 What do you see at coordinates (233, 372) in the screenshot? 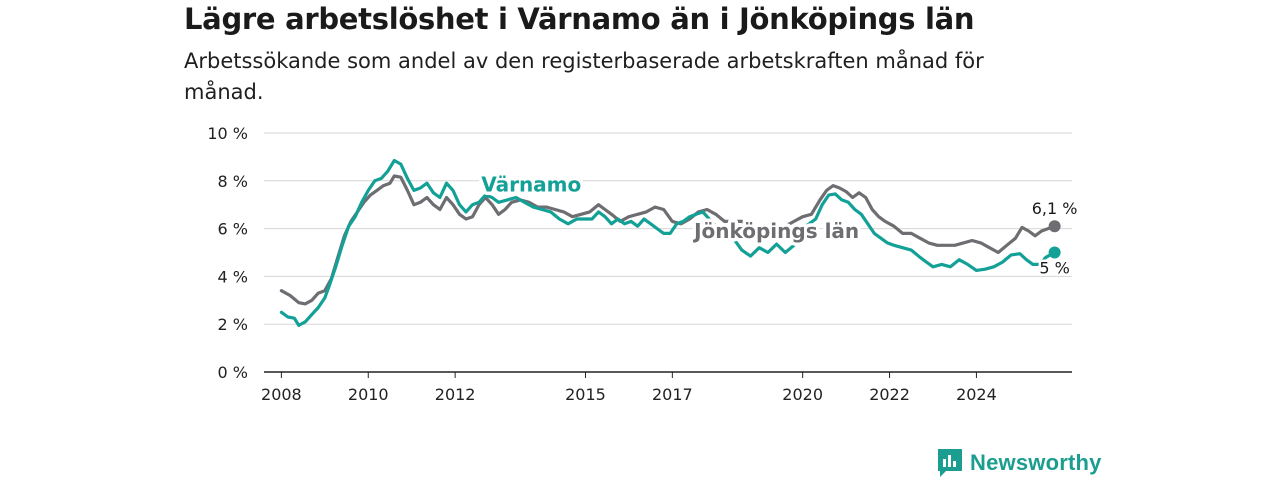
I see `y-tick-label: 0 %` at bounding box center [233, 372].